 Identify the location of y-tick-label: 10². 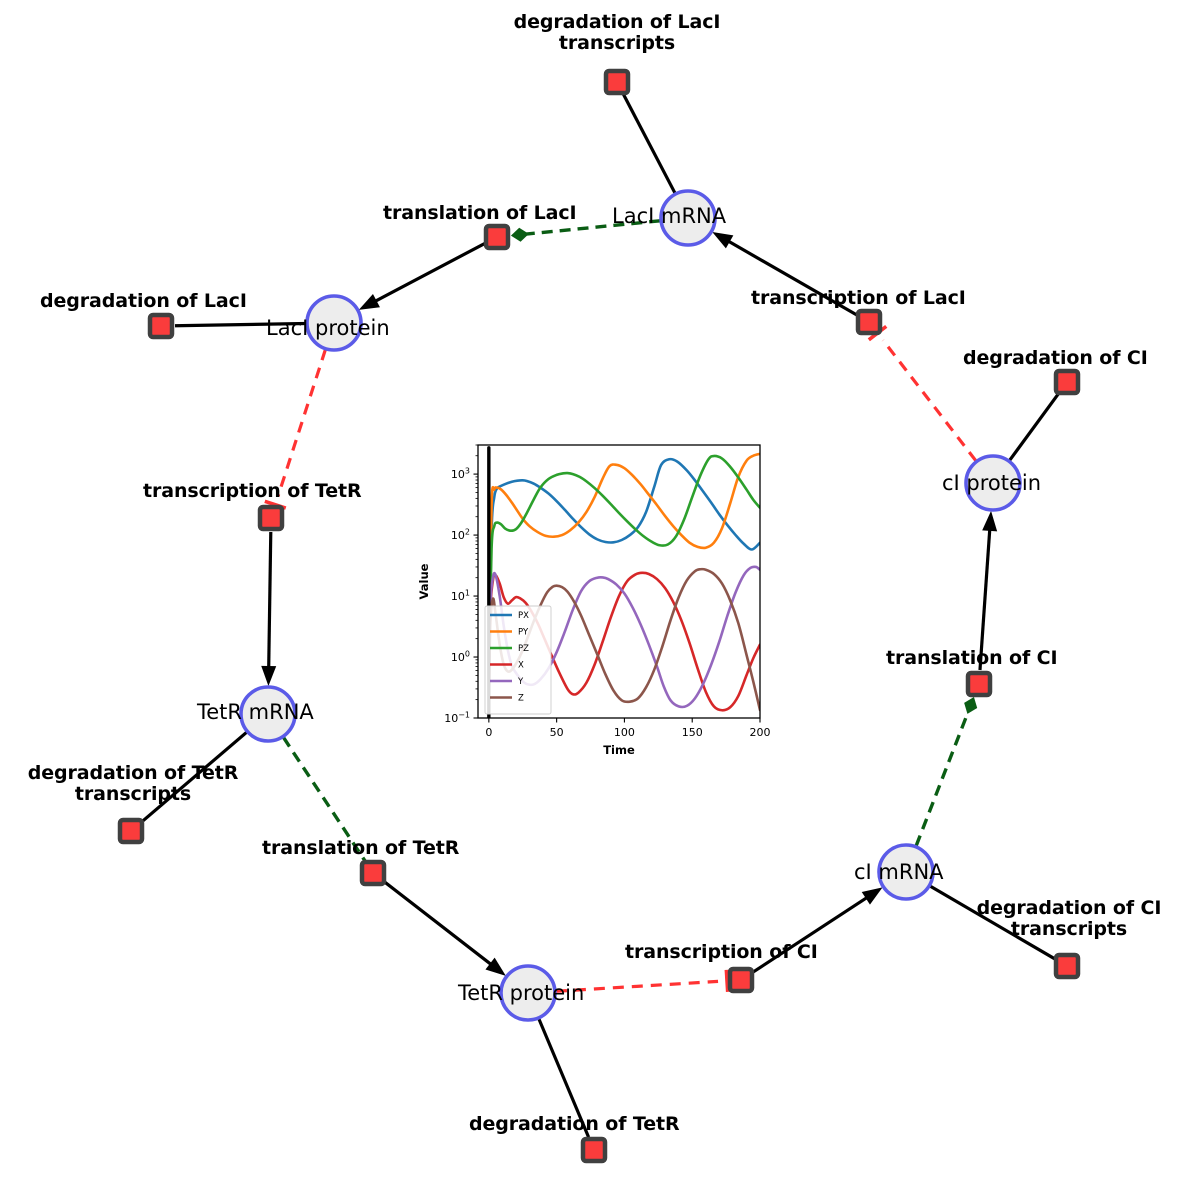
(460, 535).